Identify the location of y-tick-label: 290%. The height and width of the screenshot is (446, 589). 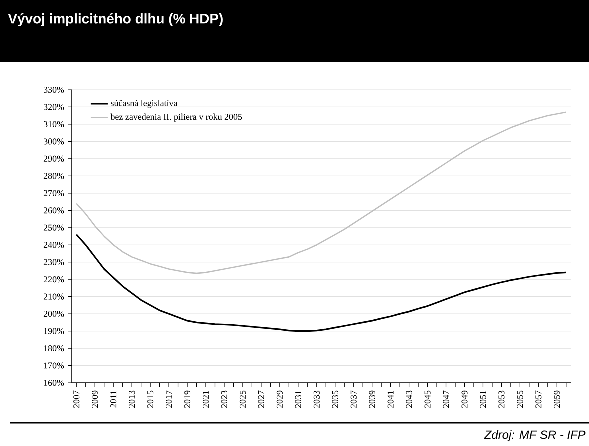
(54, 159).